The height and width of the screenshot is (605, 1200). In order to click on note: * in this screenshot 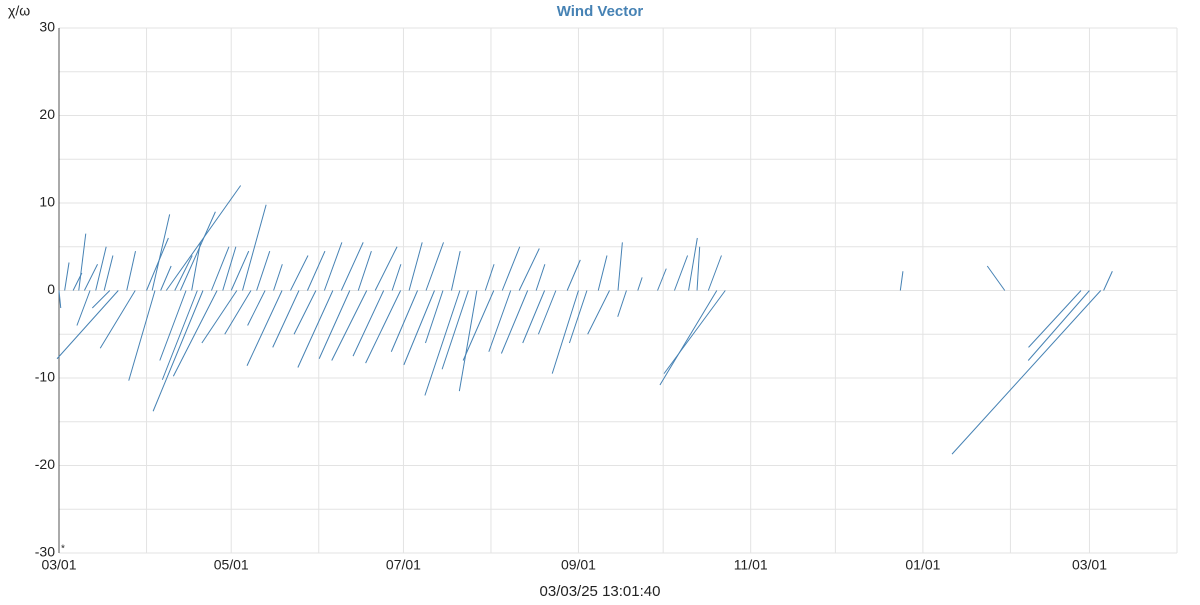, I will do `click(63, 549)`.